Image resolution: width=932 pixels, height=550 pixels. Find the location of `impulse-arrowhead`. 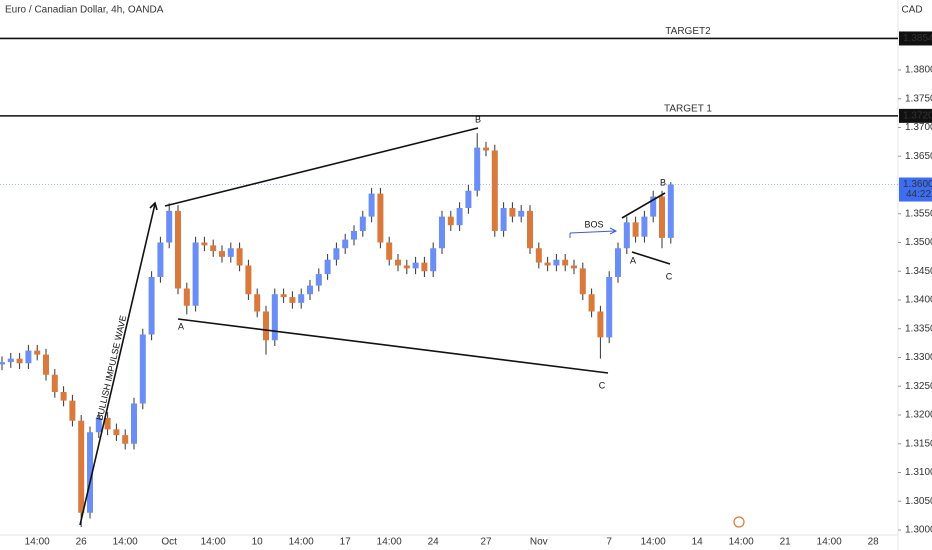

impulse-arrowhead is located at coordinates (153, 206).